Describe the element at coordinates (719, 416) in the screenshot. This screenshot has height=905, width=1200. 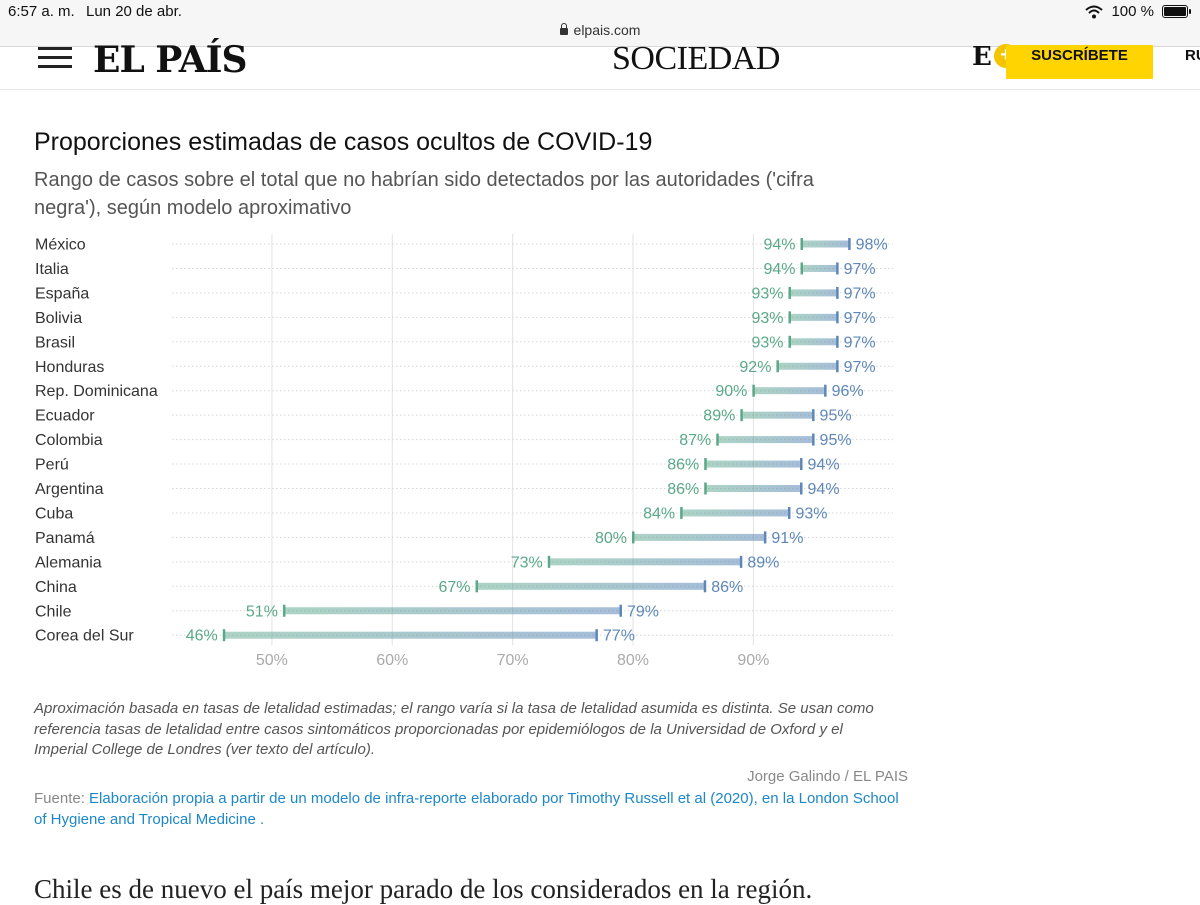
I see `low-value-label: 89%` at that location.